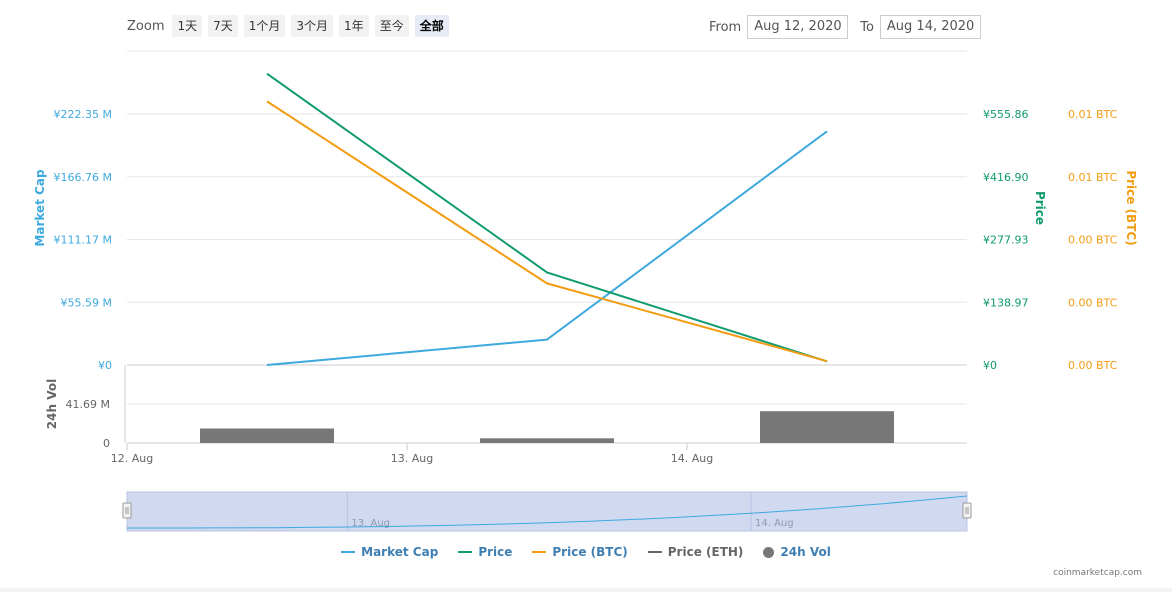 This screenshot has width=1172, height=592. Describe the element at coordinates (264, 26) in the screenshot. I see `zoom-1m-button: 1个月` at that location.